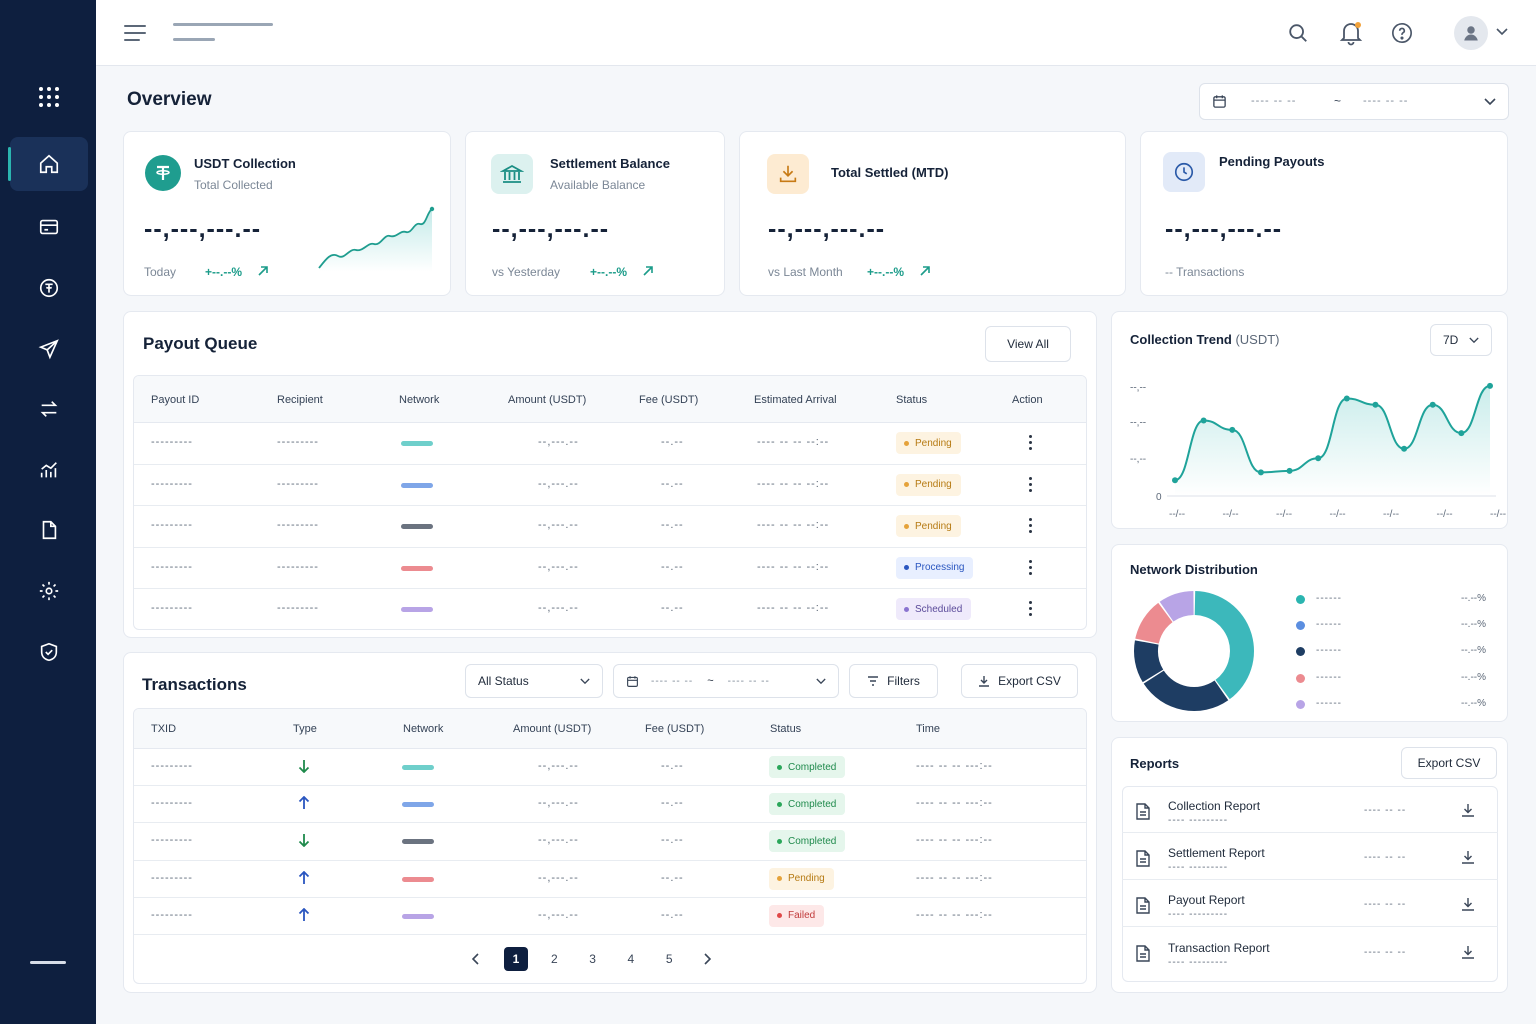 Image resolution: width=1536 pixels, height=1024 pixels. I want to click on sidebar-item-usdt, so click(49, 288).